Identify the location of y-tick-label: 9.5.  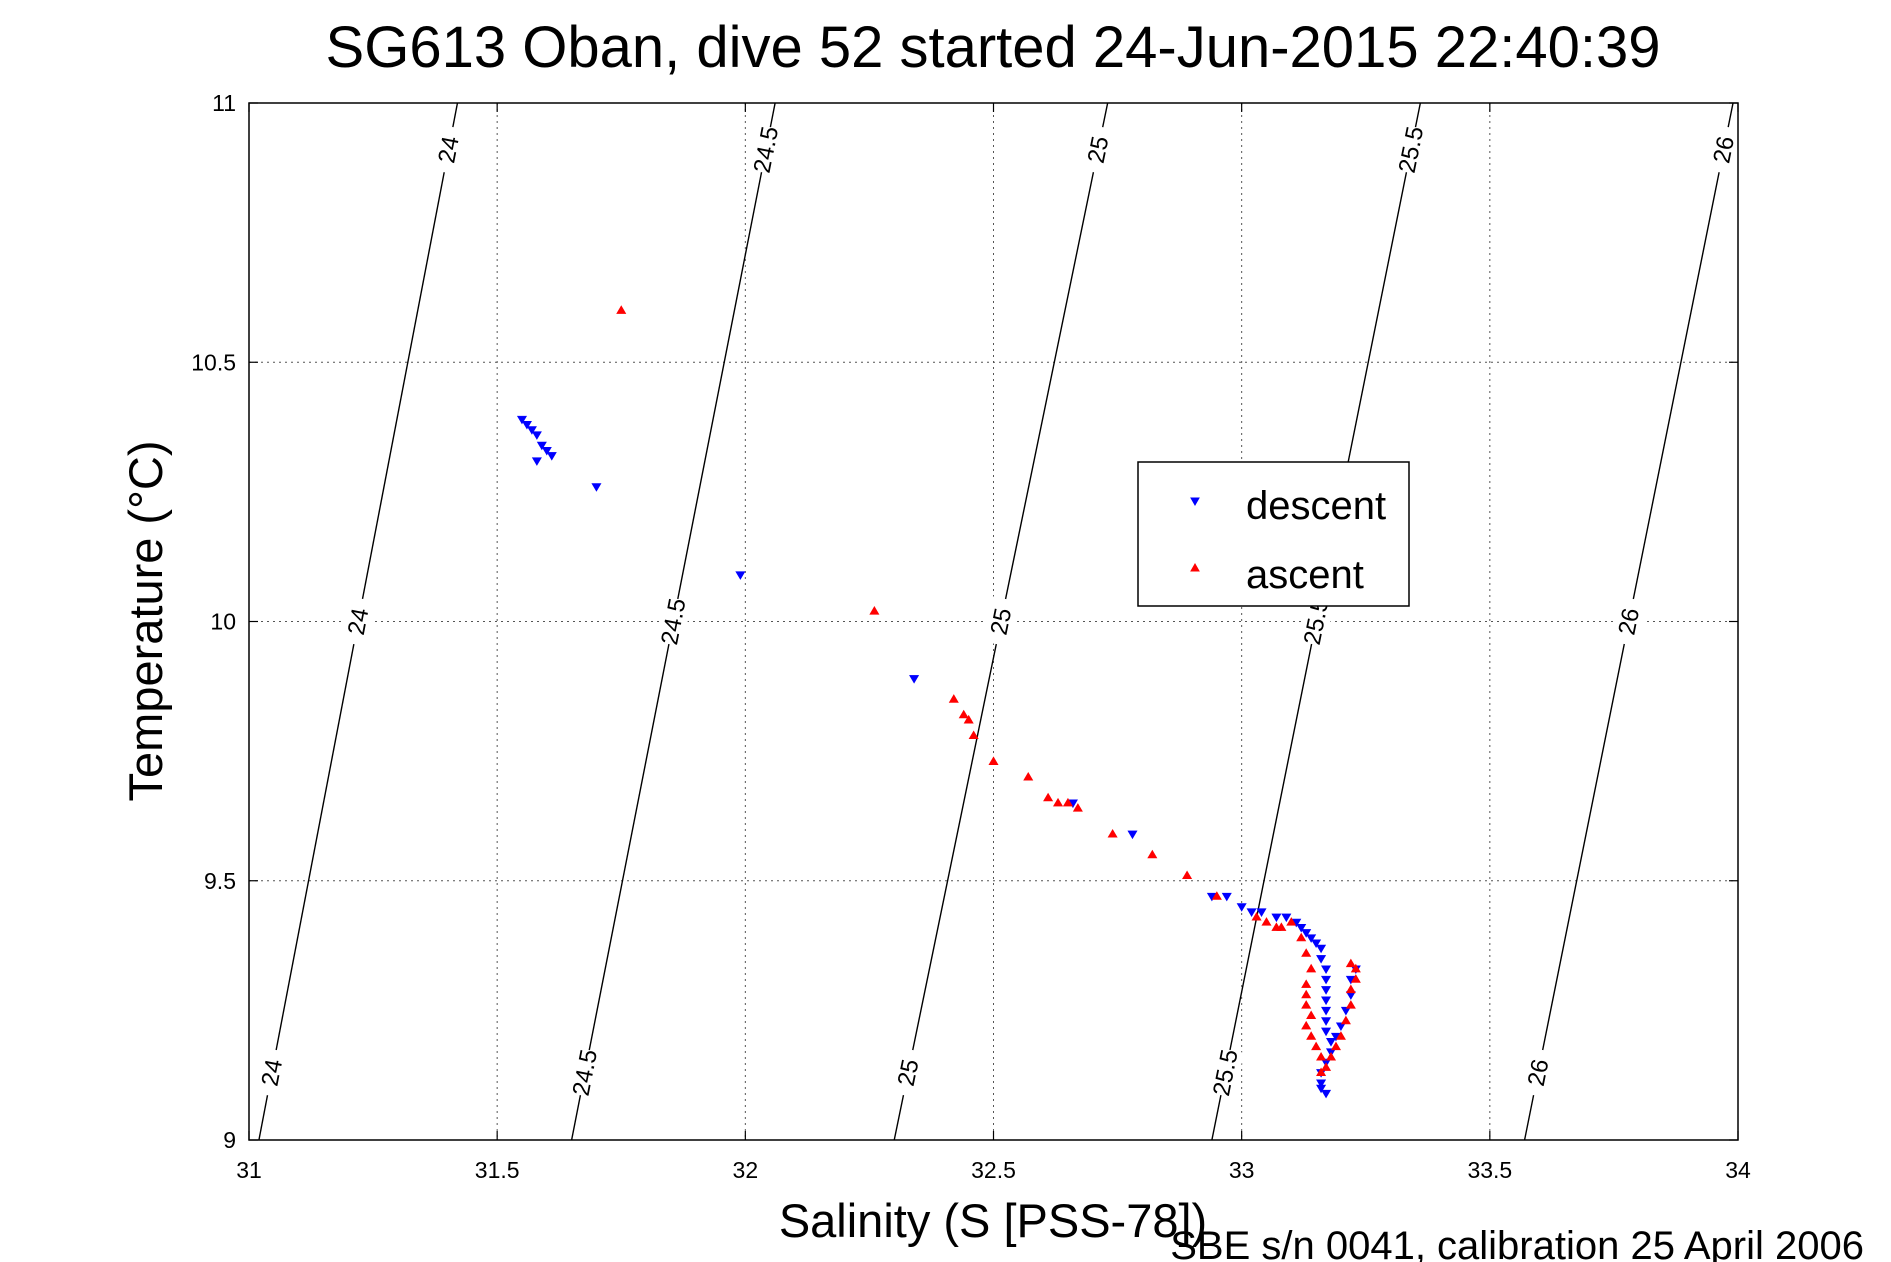
(220, 881).